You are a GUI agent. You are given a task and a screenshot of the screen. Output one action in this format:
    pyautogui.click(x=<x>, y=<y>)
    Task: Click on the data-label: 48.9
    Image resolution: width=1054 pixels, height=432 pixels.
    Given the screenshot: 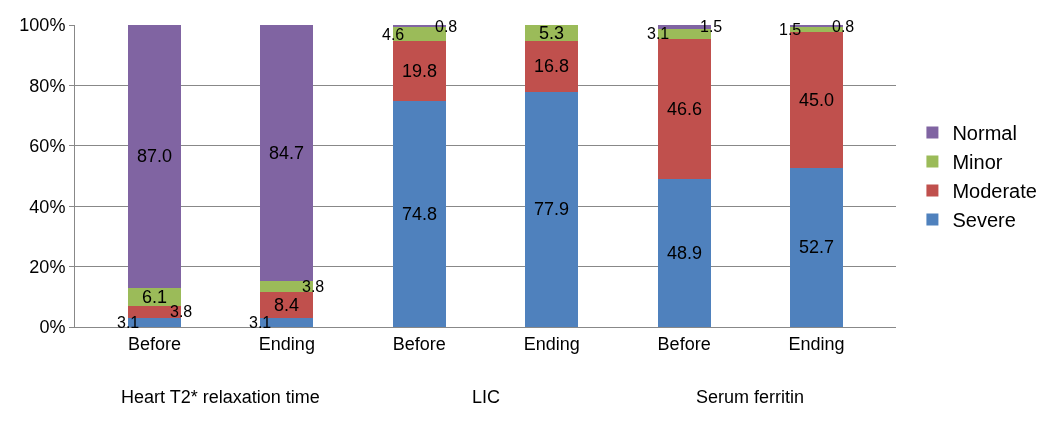 What is the action you would take?
    pyautogui.click(x=685, y=253)
    